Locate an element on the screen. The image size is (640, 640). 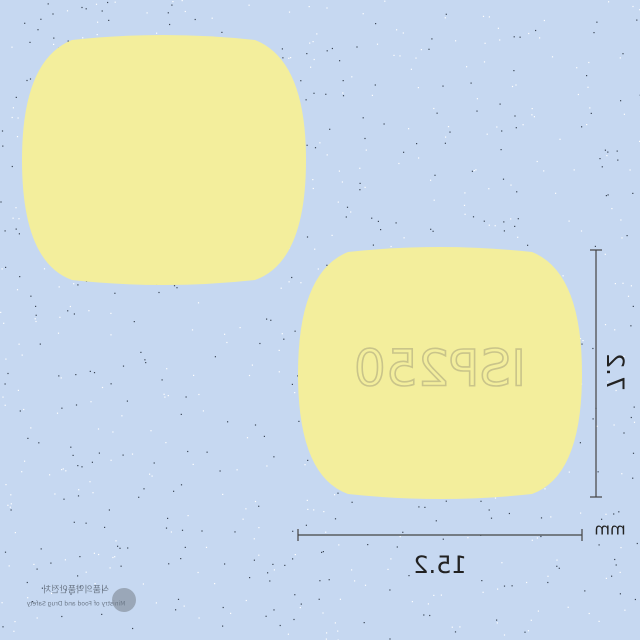
logo-korean: 식품의약품안전처 is located at coordinates (76, 590).